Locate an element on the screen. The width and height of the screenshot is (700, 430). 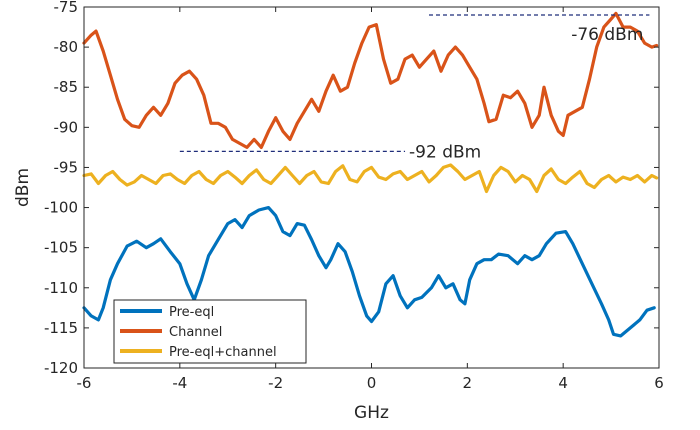
annotation-label-0: -76 dBm is located at coordinates (607, 35).